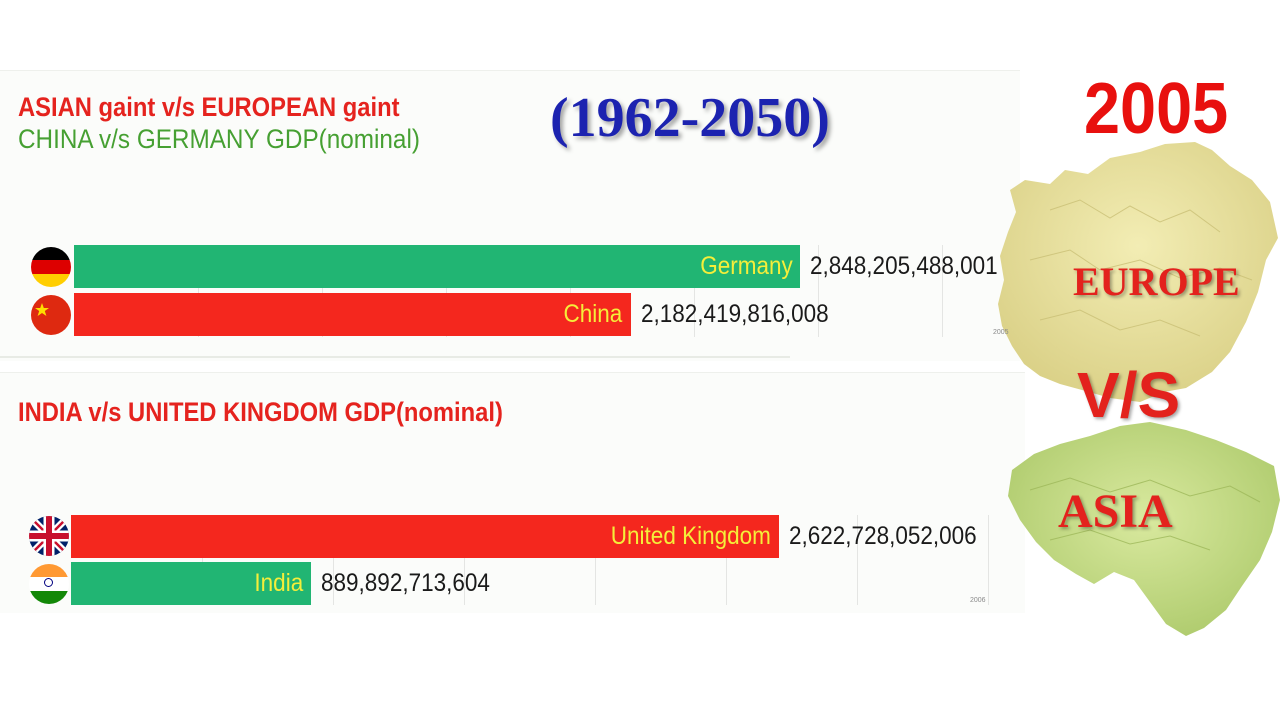 The height and width of the screenshot is (720, 1280). What do you see at coordinates (1001, 332) in the screenshot?
I see `year-watermark-1: 2005` at bounding box center [1001, 332].